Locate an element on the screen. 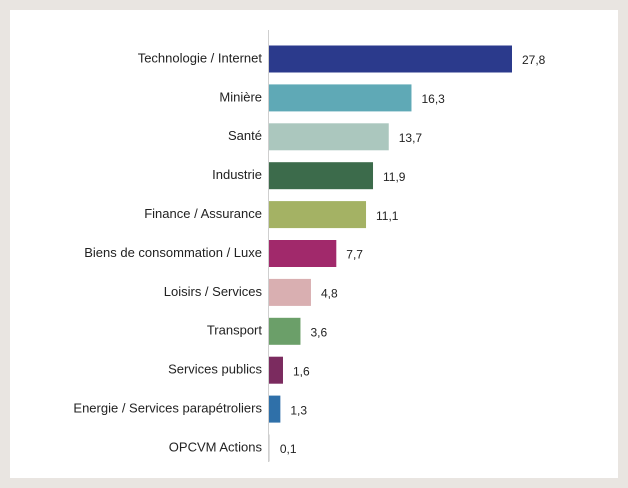  value-label: 1,6 is located at coordinates (301, 371).